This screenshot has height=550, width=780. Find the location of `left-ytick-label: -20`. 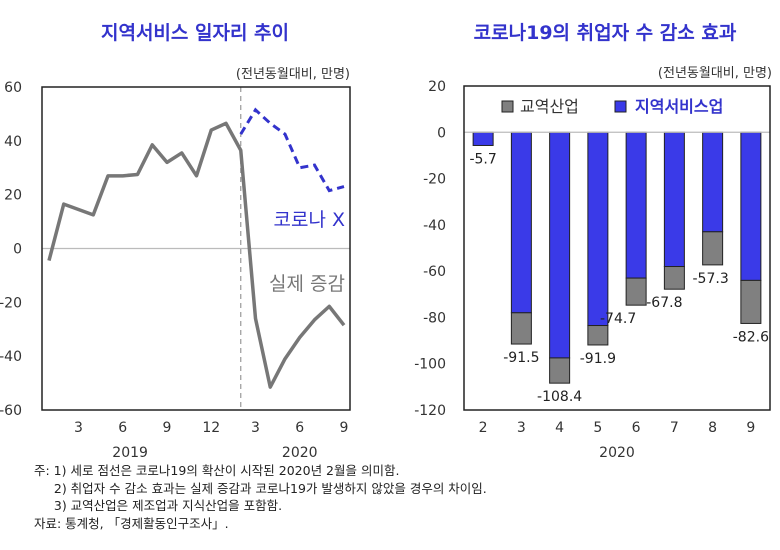

left-ytick-label: -20 is located at coordinates (11, 303).